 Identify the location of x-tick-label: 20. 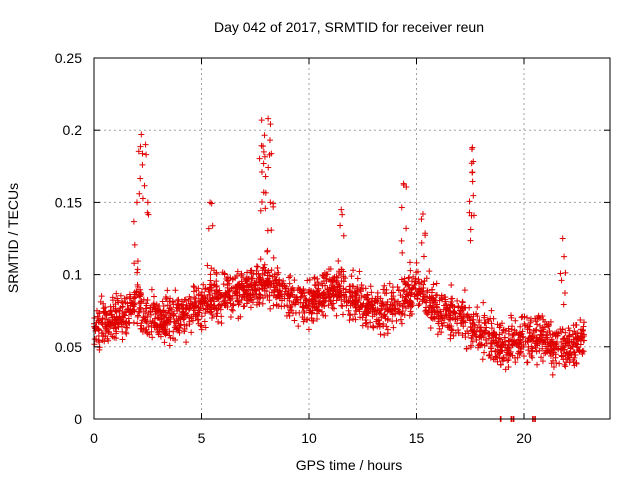
(524, 438).